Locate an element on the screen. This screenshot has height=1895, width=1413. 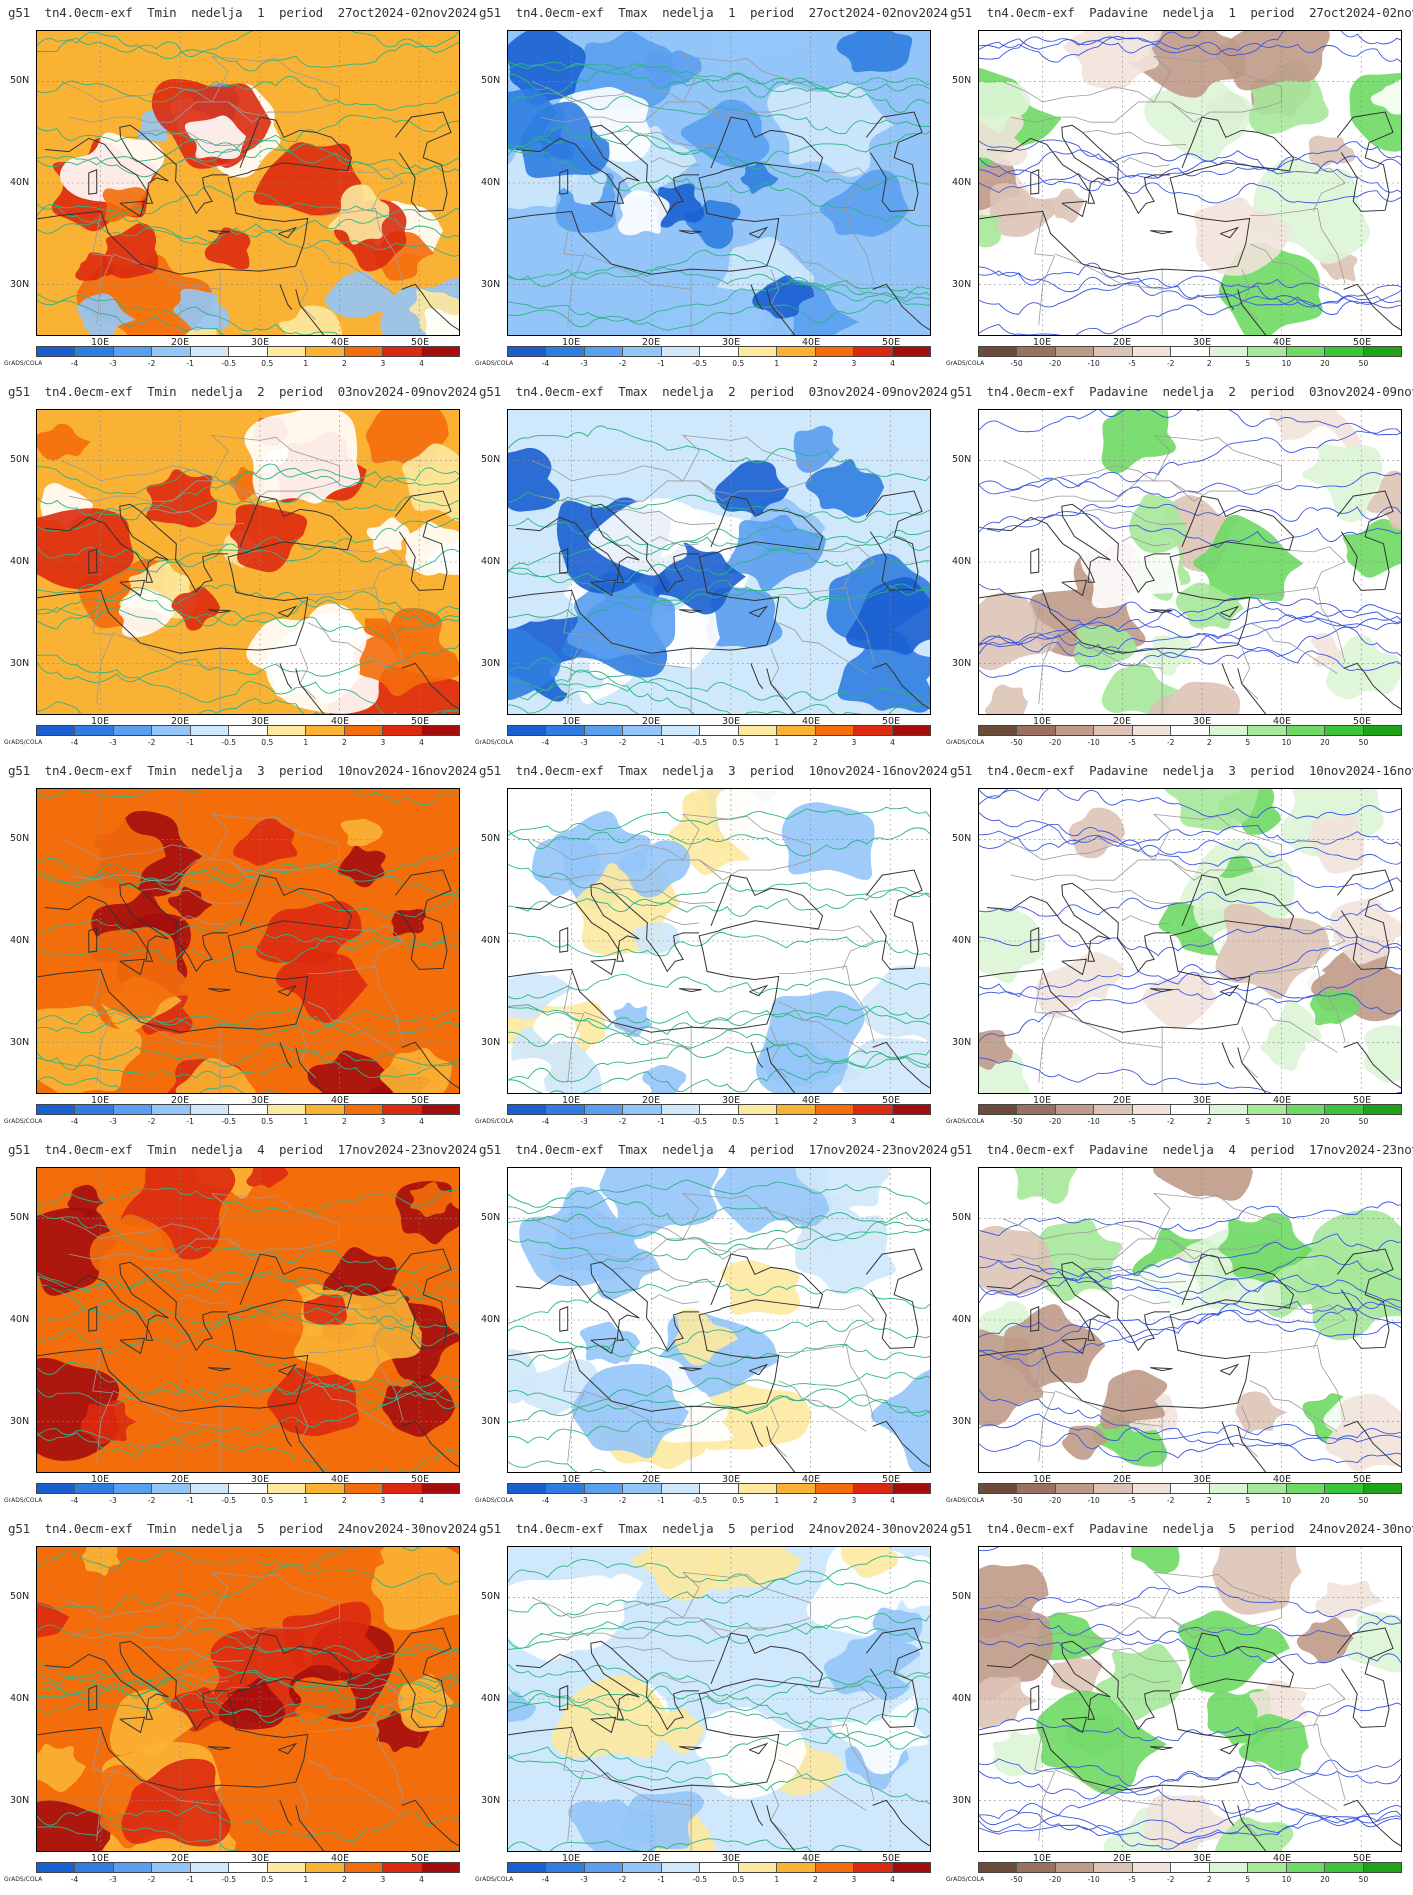
longitude-label: 40E is located at coordinates (811, 1479).